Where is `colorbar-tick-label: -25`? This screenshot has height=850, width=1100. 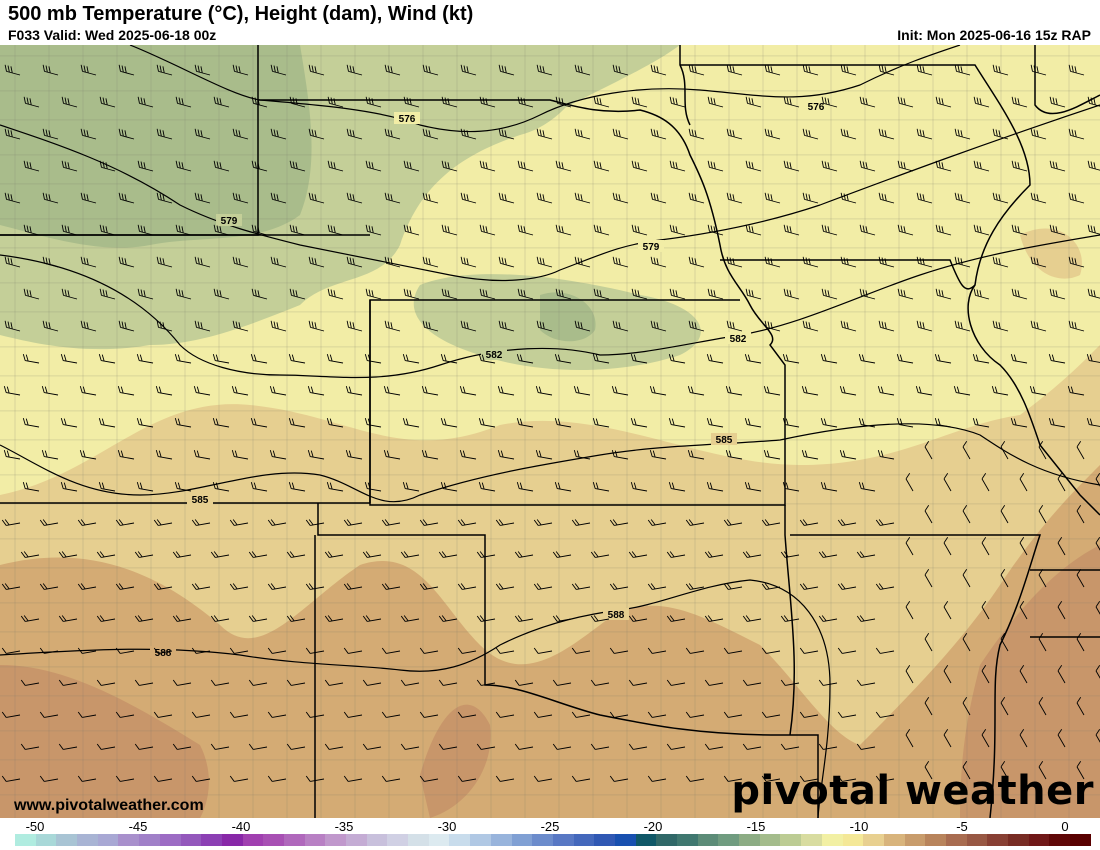 colorbar-tick-label: -25 is located at coordinates (550, 826).